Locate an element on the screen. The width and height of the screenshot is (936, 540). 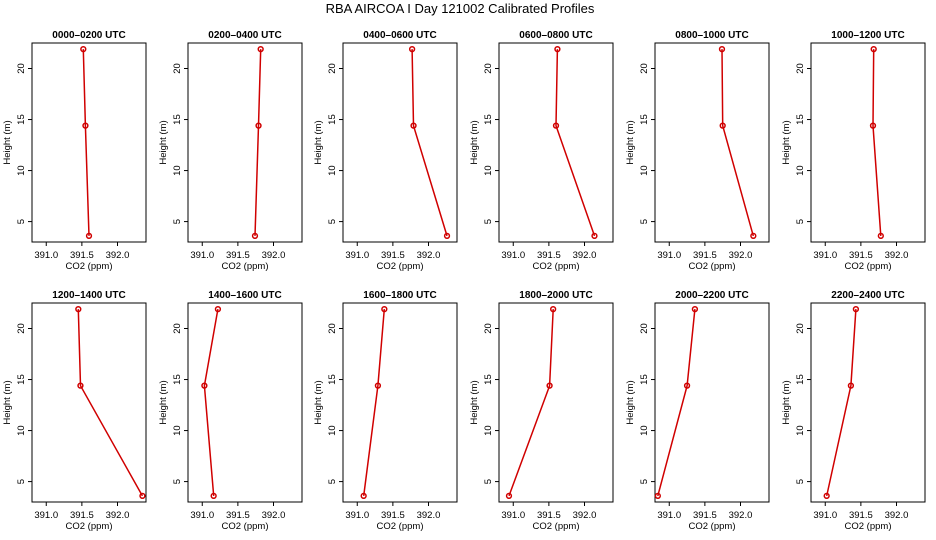
panel-title: 0000–0200 UTC is located at coordinates (88, 35).